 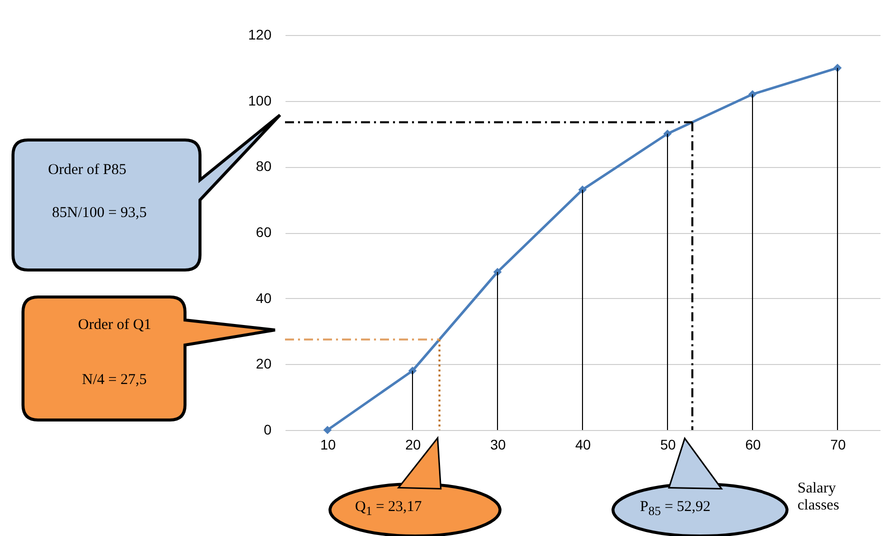 What do you see at coordinates (99, 213) in the screenshot?
I see `text: 85N/100 = 93,5` at bounding box center [99, 213].